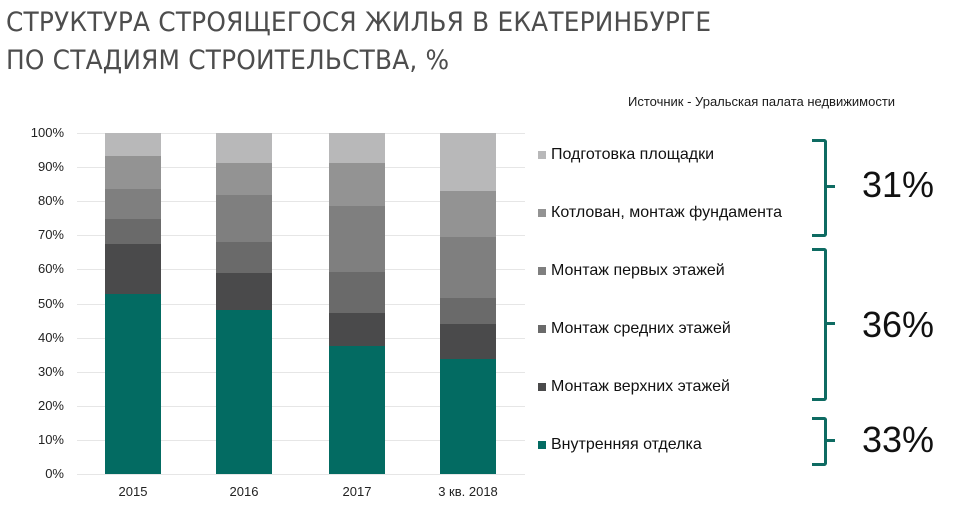 This screenshot has width=957, height=511. What do you see at coordinates (830, 440) in the screenshot?
I see `bracket-33-tick` at bounding box center [830, 440].